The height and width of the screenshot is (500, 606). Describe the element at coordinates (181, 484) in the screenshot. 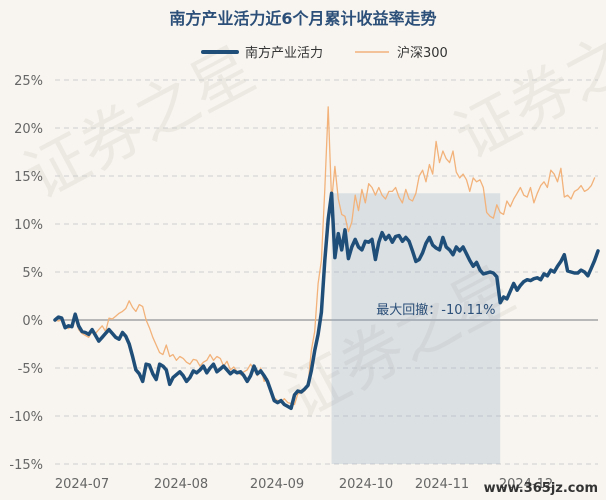

I see `x-tick-label-1: 2024-08` at that location.